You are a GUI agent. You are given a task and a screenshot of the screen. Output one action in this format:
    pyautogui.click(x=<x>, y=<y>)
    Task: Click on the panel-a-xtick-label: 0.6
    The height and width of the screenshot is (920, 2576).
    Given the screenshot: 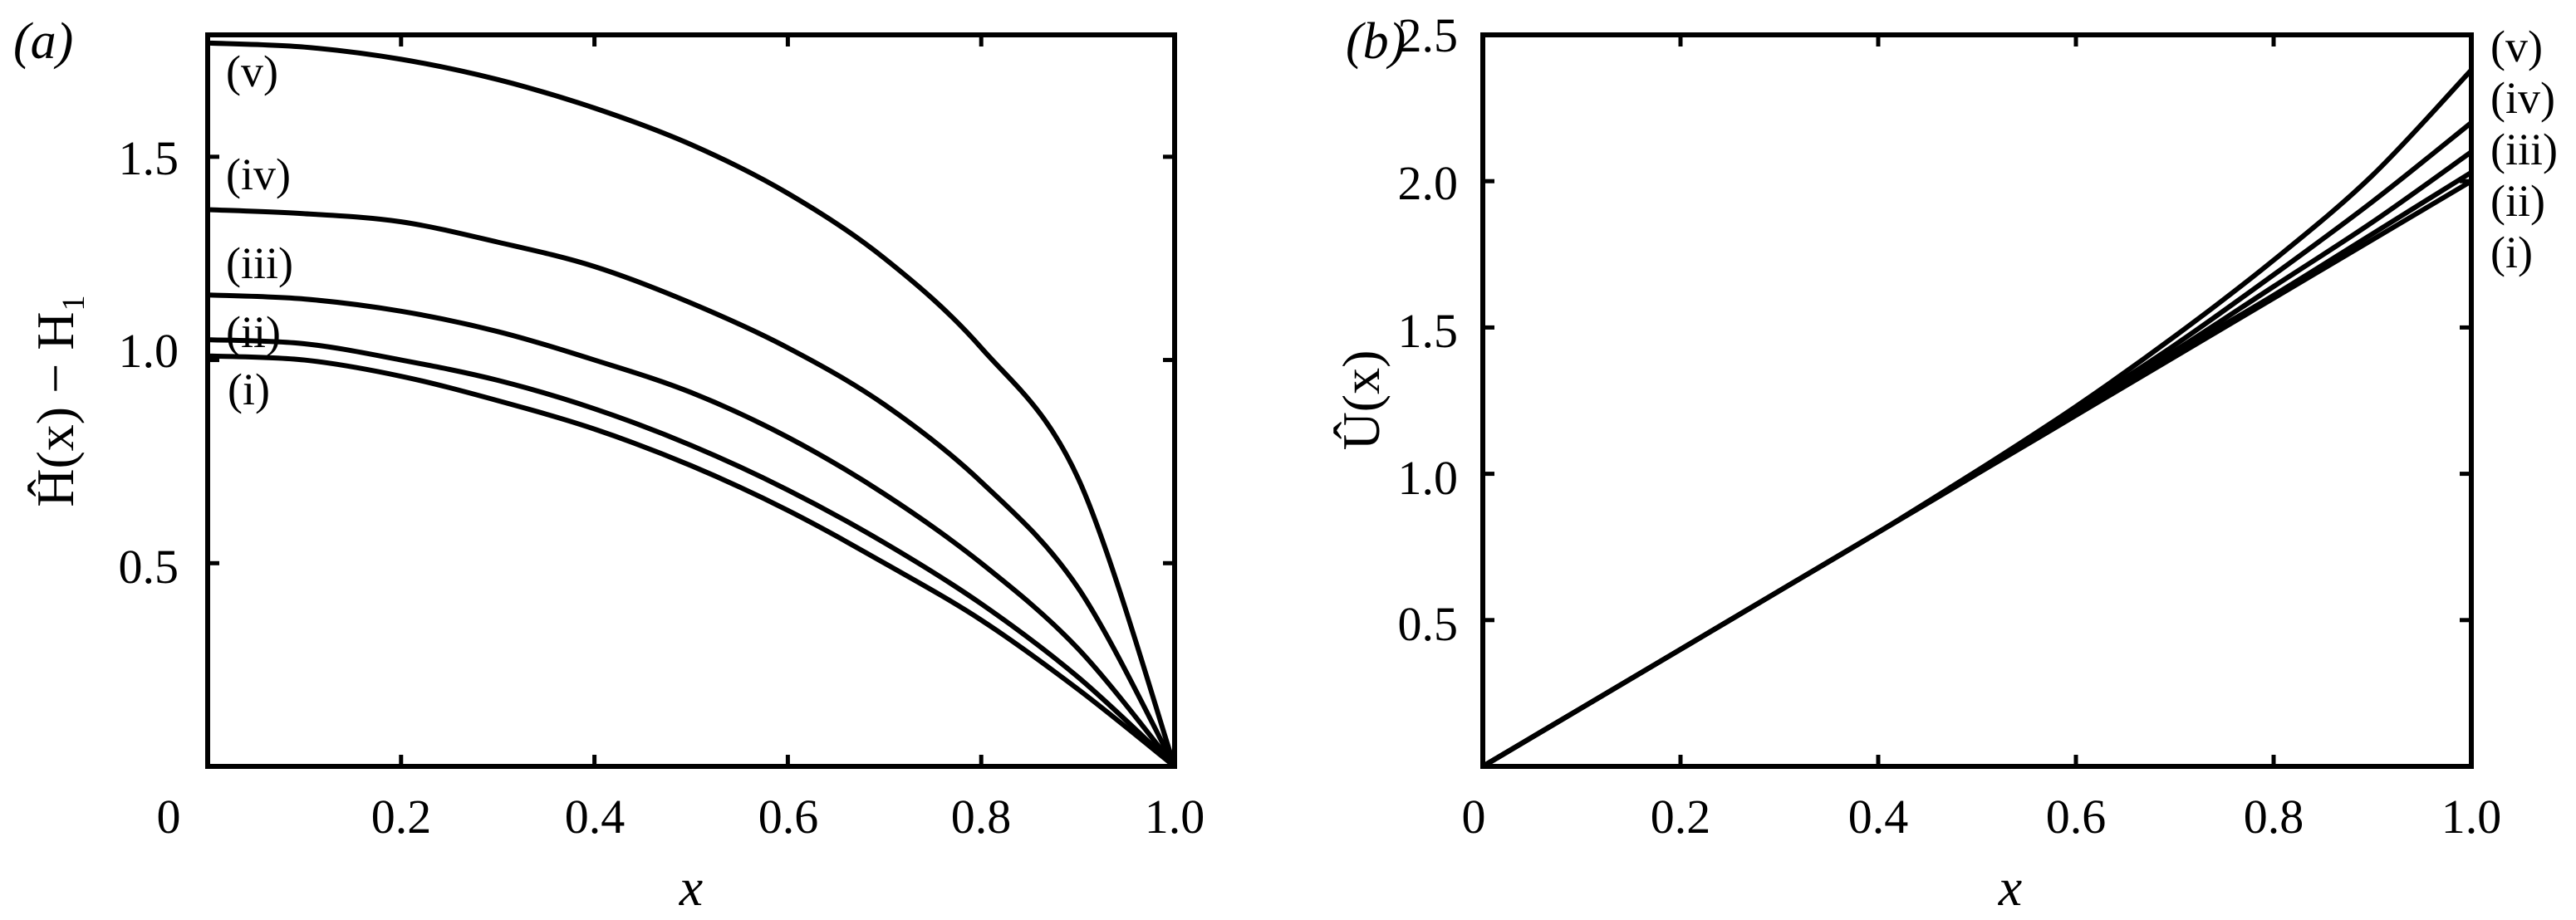 What is the action you would take?
    pyautogui.click(x=788, y=817)
    